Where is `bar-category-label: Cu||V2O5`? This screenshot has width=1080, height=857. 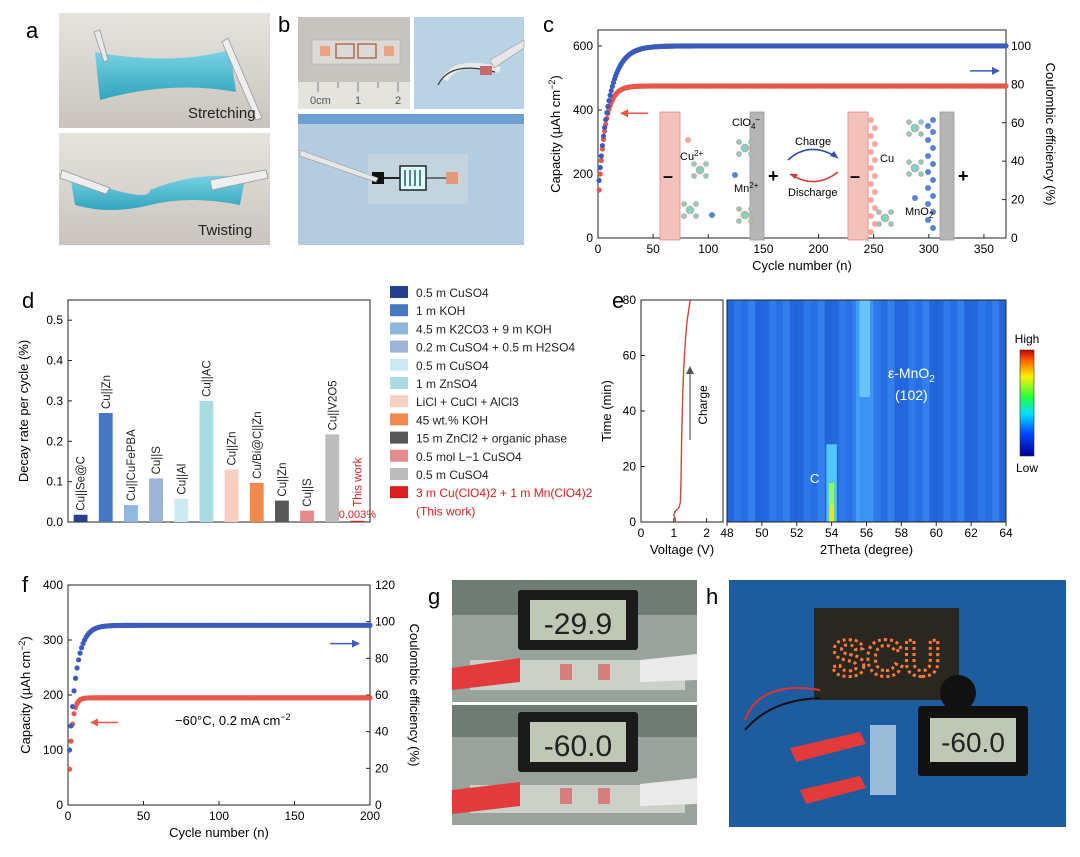 bar-category-label: Cu||V2O5 is located at coordinates (333, 405).